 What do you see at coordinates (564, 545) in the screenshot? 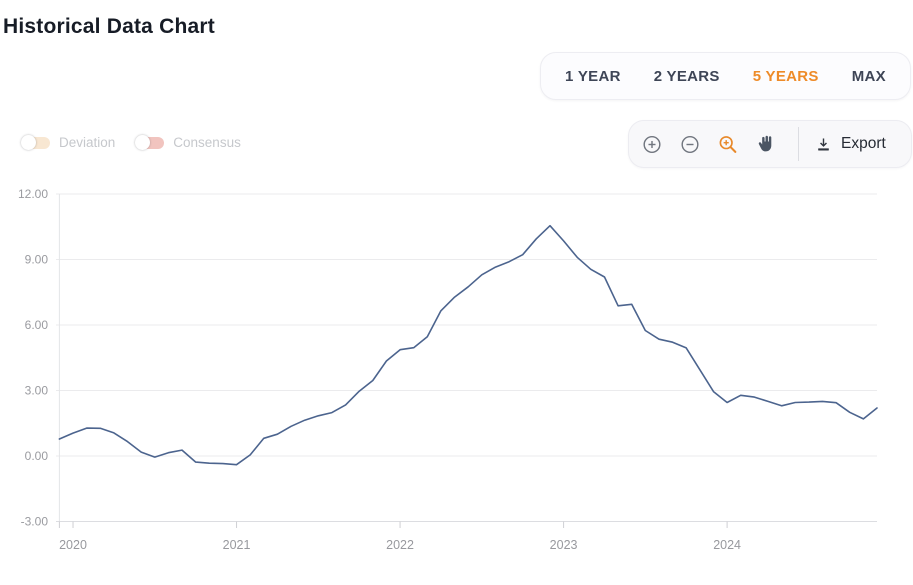
I see `x-axis-label: 2023` at bounding box center [564, 545].